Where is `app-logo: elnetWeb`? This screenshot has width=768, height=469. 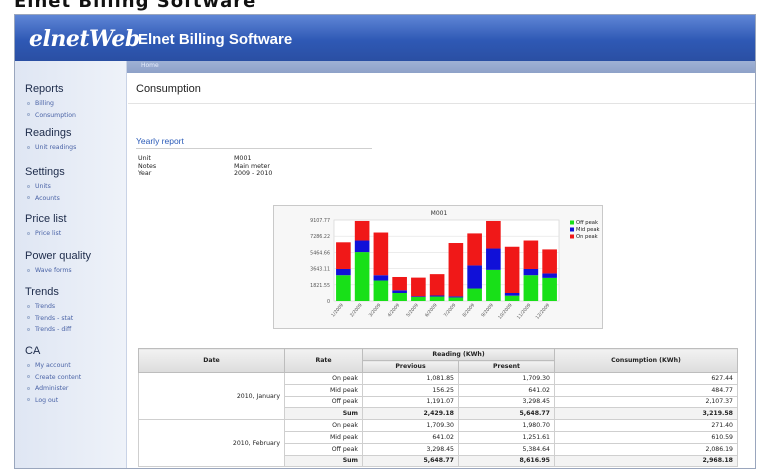
app-logo: elnetWeb is located at coordinates (84, 39).